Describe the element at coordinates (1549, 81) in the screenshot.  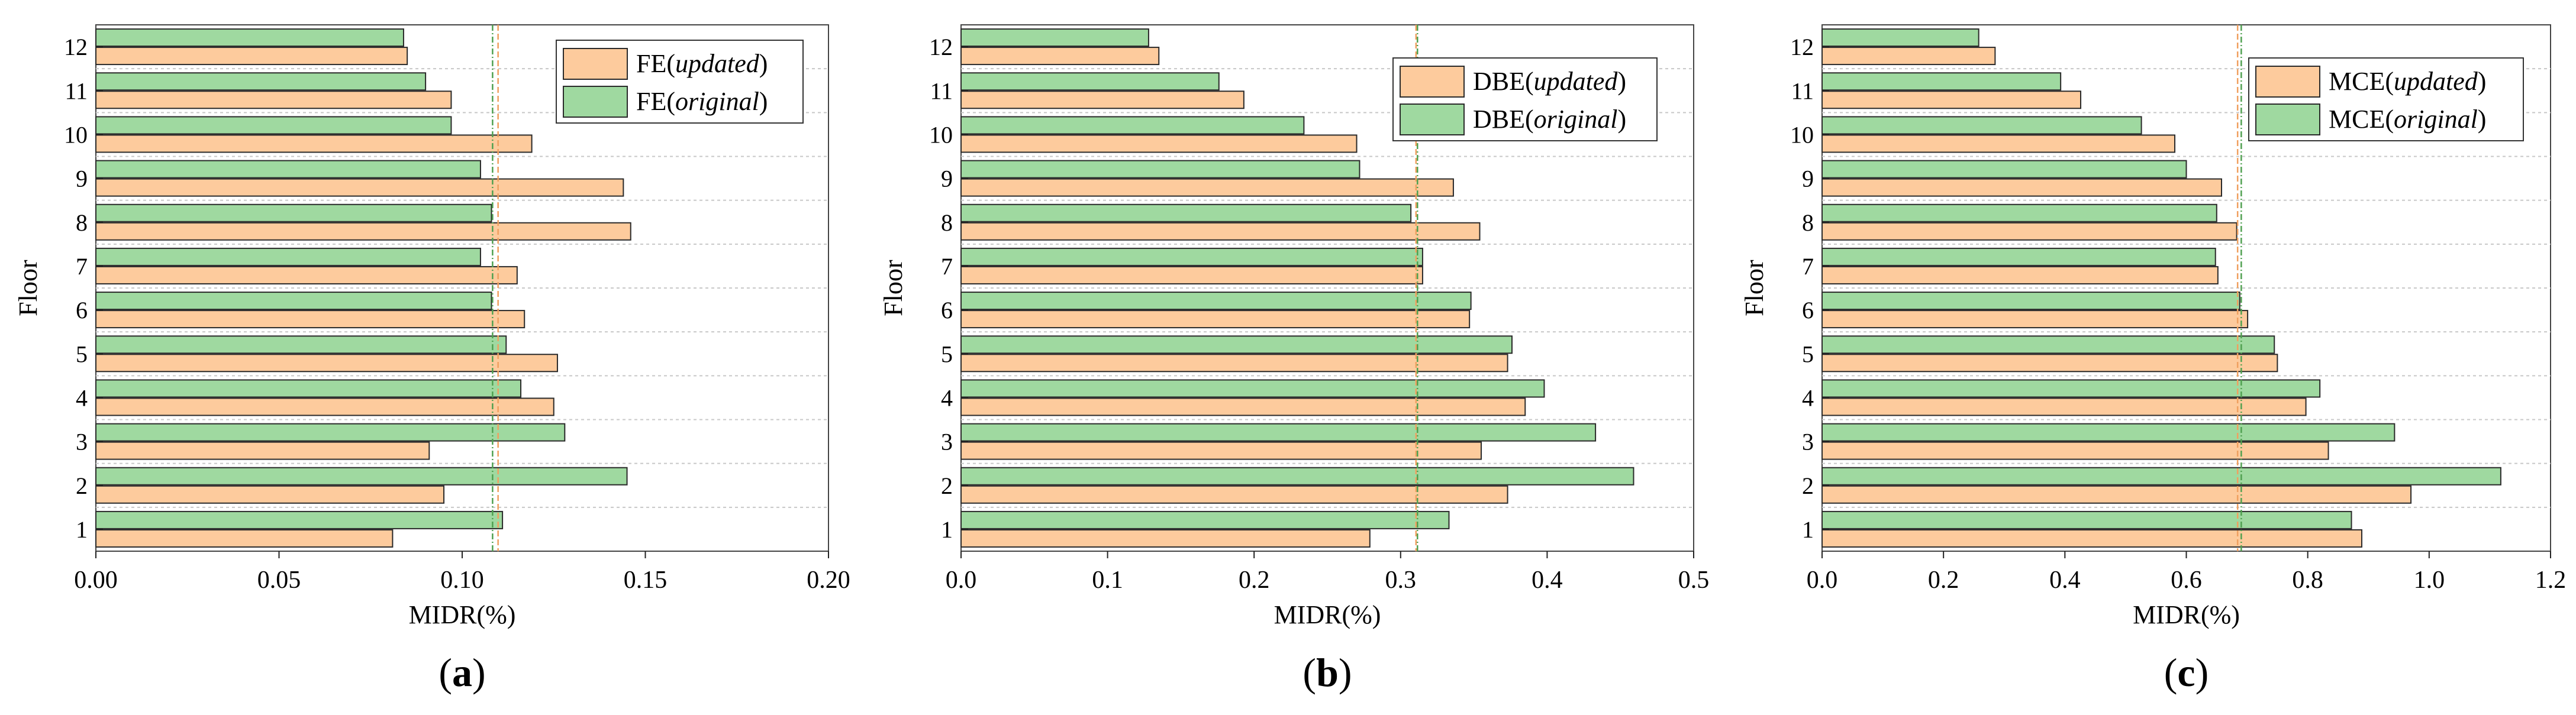
I see `legend-label-updated: DBE(updated)` at that location.